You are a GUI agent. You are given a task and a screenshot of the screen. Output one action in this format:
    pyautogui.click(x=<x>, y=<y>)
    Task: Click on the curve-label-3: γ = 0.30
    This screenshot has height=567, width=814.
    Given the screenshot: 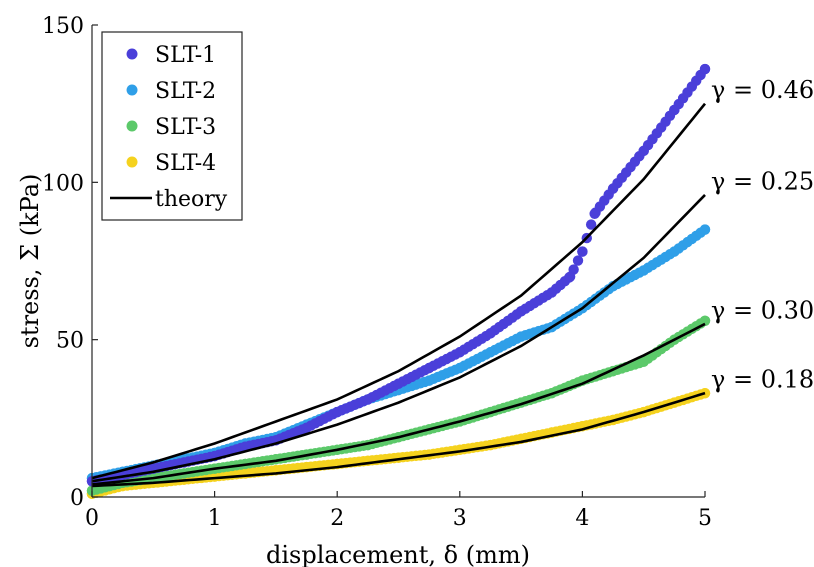 What is the action you would take?
    pyautogui.click(x=762, y=310)
    